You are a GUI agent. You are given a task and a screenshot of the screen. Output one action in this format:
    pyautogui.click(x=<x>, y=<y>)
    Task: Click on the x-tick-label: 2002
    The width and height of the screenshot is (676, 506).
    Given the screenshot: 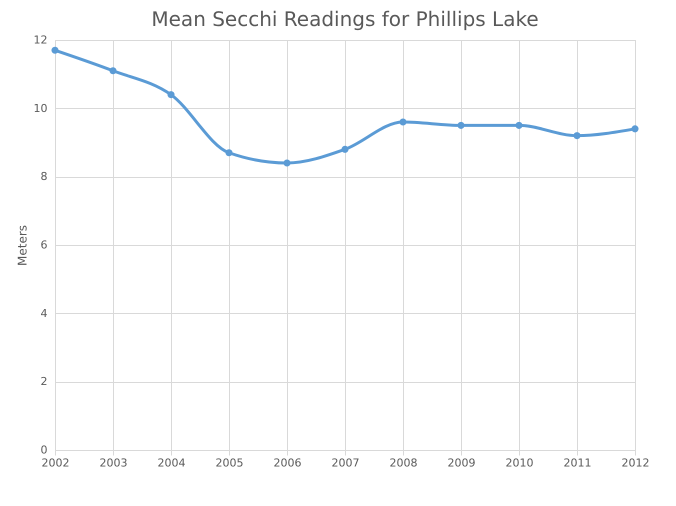 What is the action you would take?
    pyautogui.click(x=56, y=463)
    